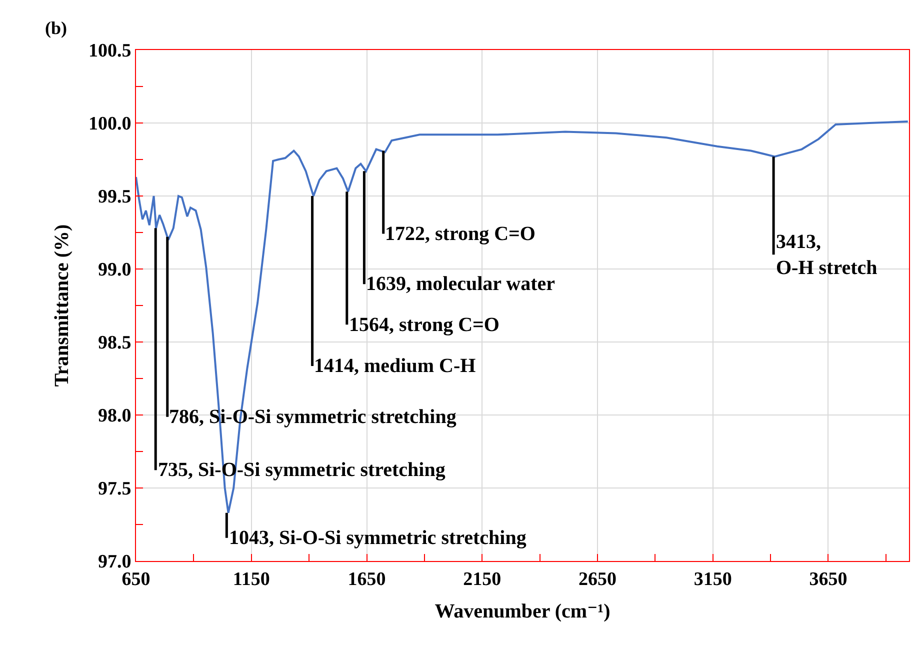 This screenshot has height=651, width=911. Describe the element at coordinates (367, 579) in the screenshot. I see `x-tick-label: 1650` at that location.